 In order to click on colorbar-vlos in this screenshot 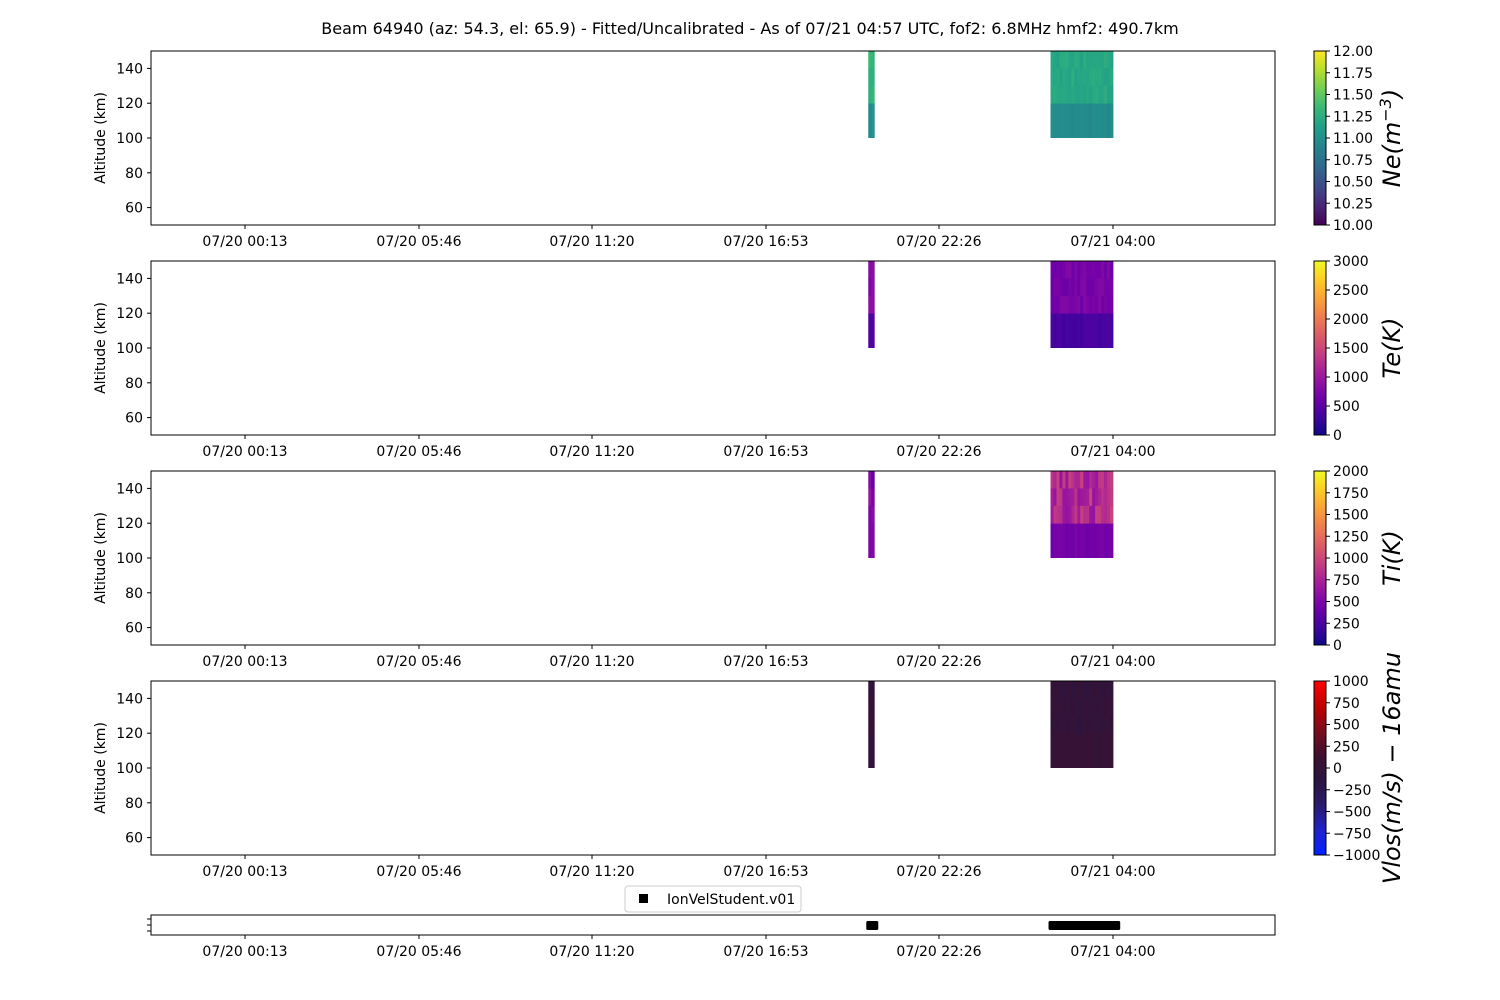, I will do `click(1320, 768)`.